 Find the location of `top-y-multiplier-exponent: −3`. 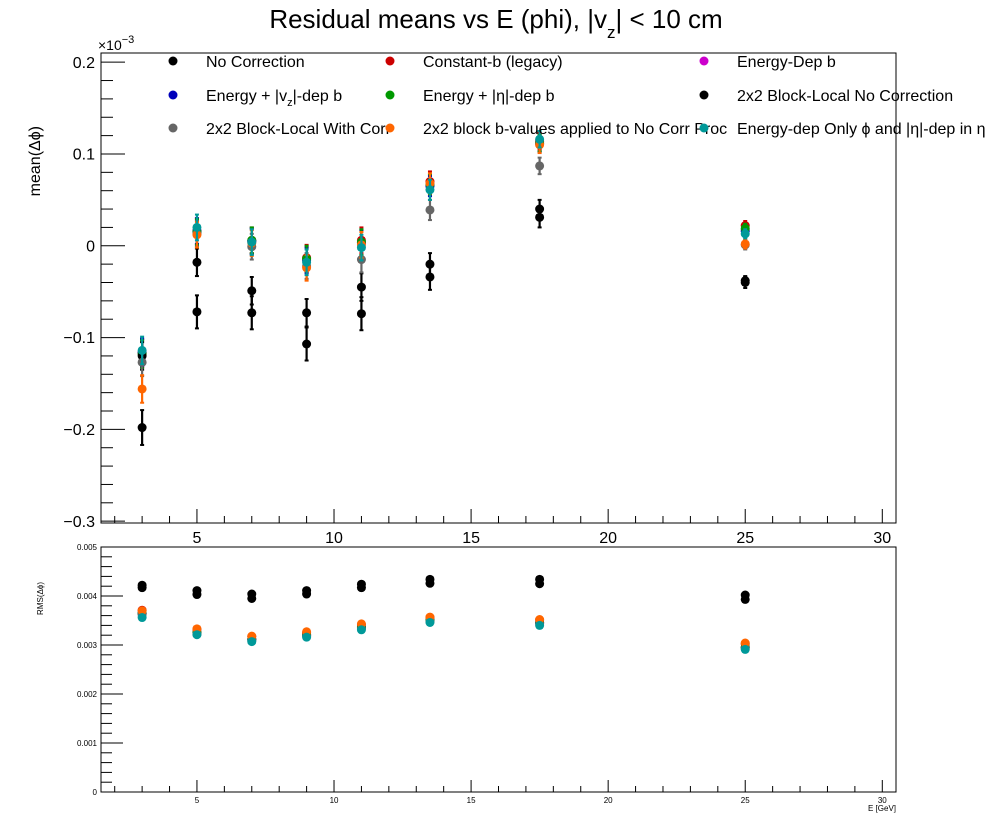

top-y-multiplier-exponent: −3 is located at coordinates (128, 40).